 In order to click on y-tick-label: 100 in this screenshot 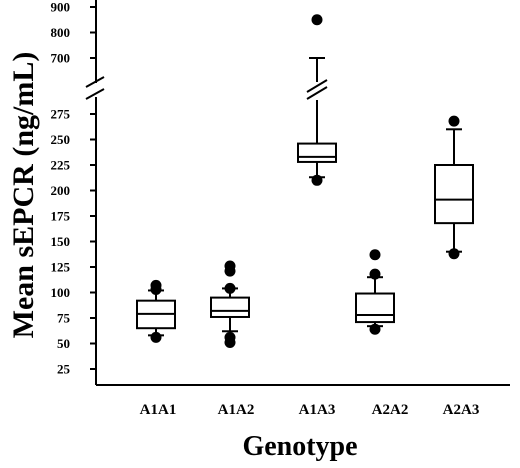, I will do `click(61, 292)`.